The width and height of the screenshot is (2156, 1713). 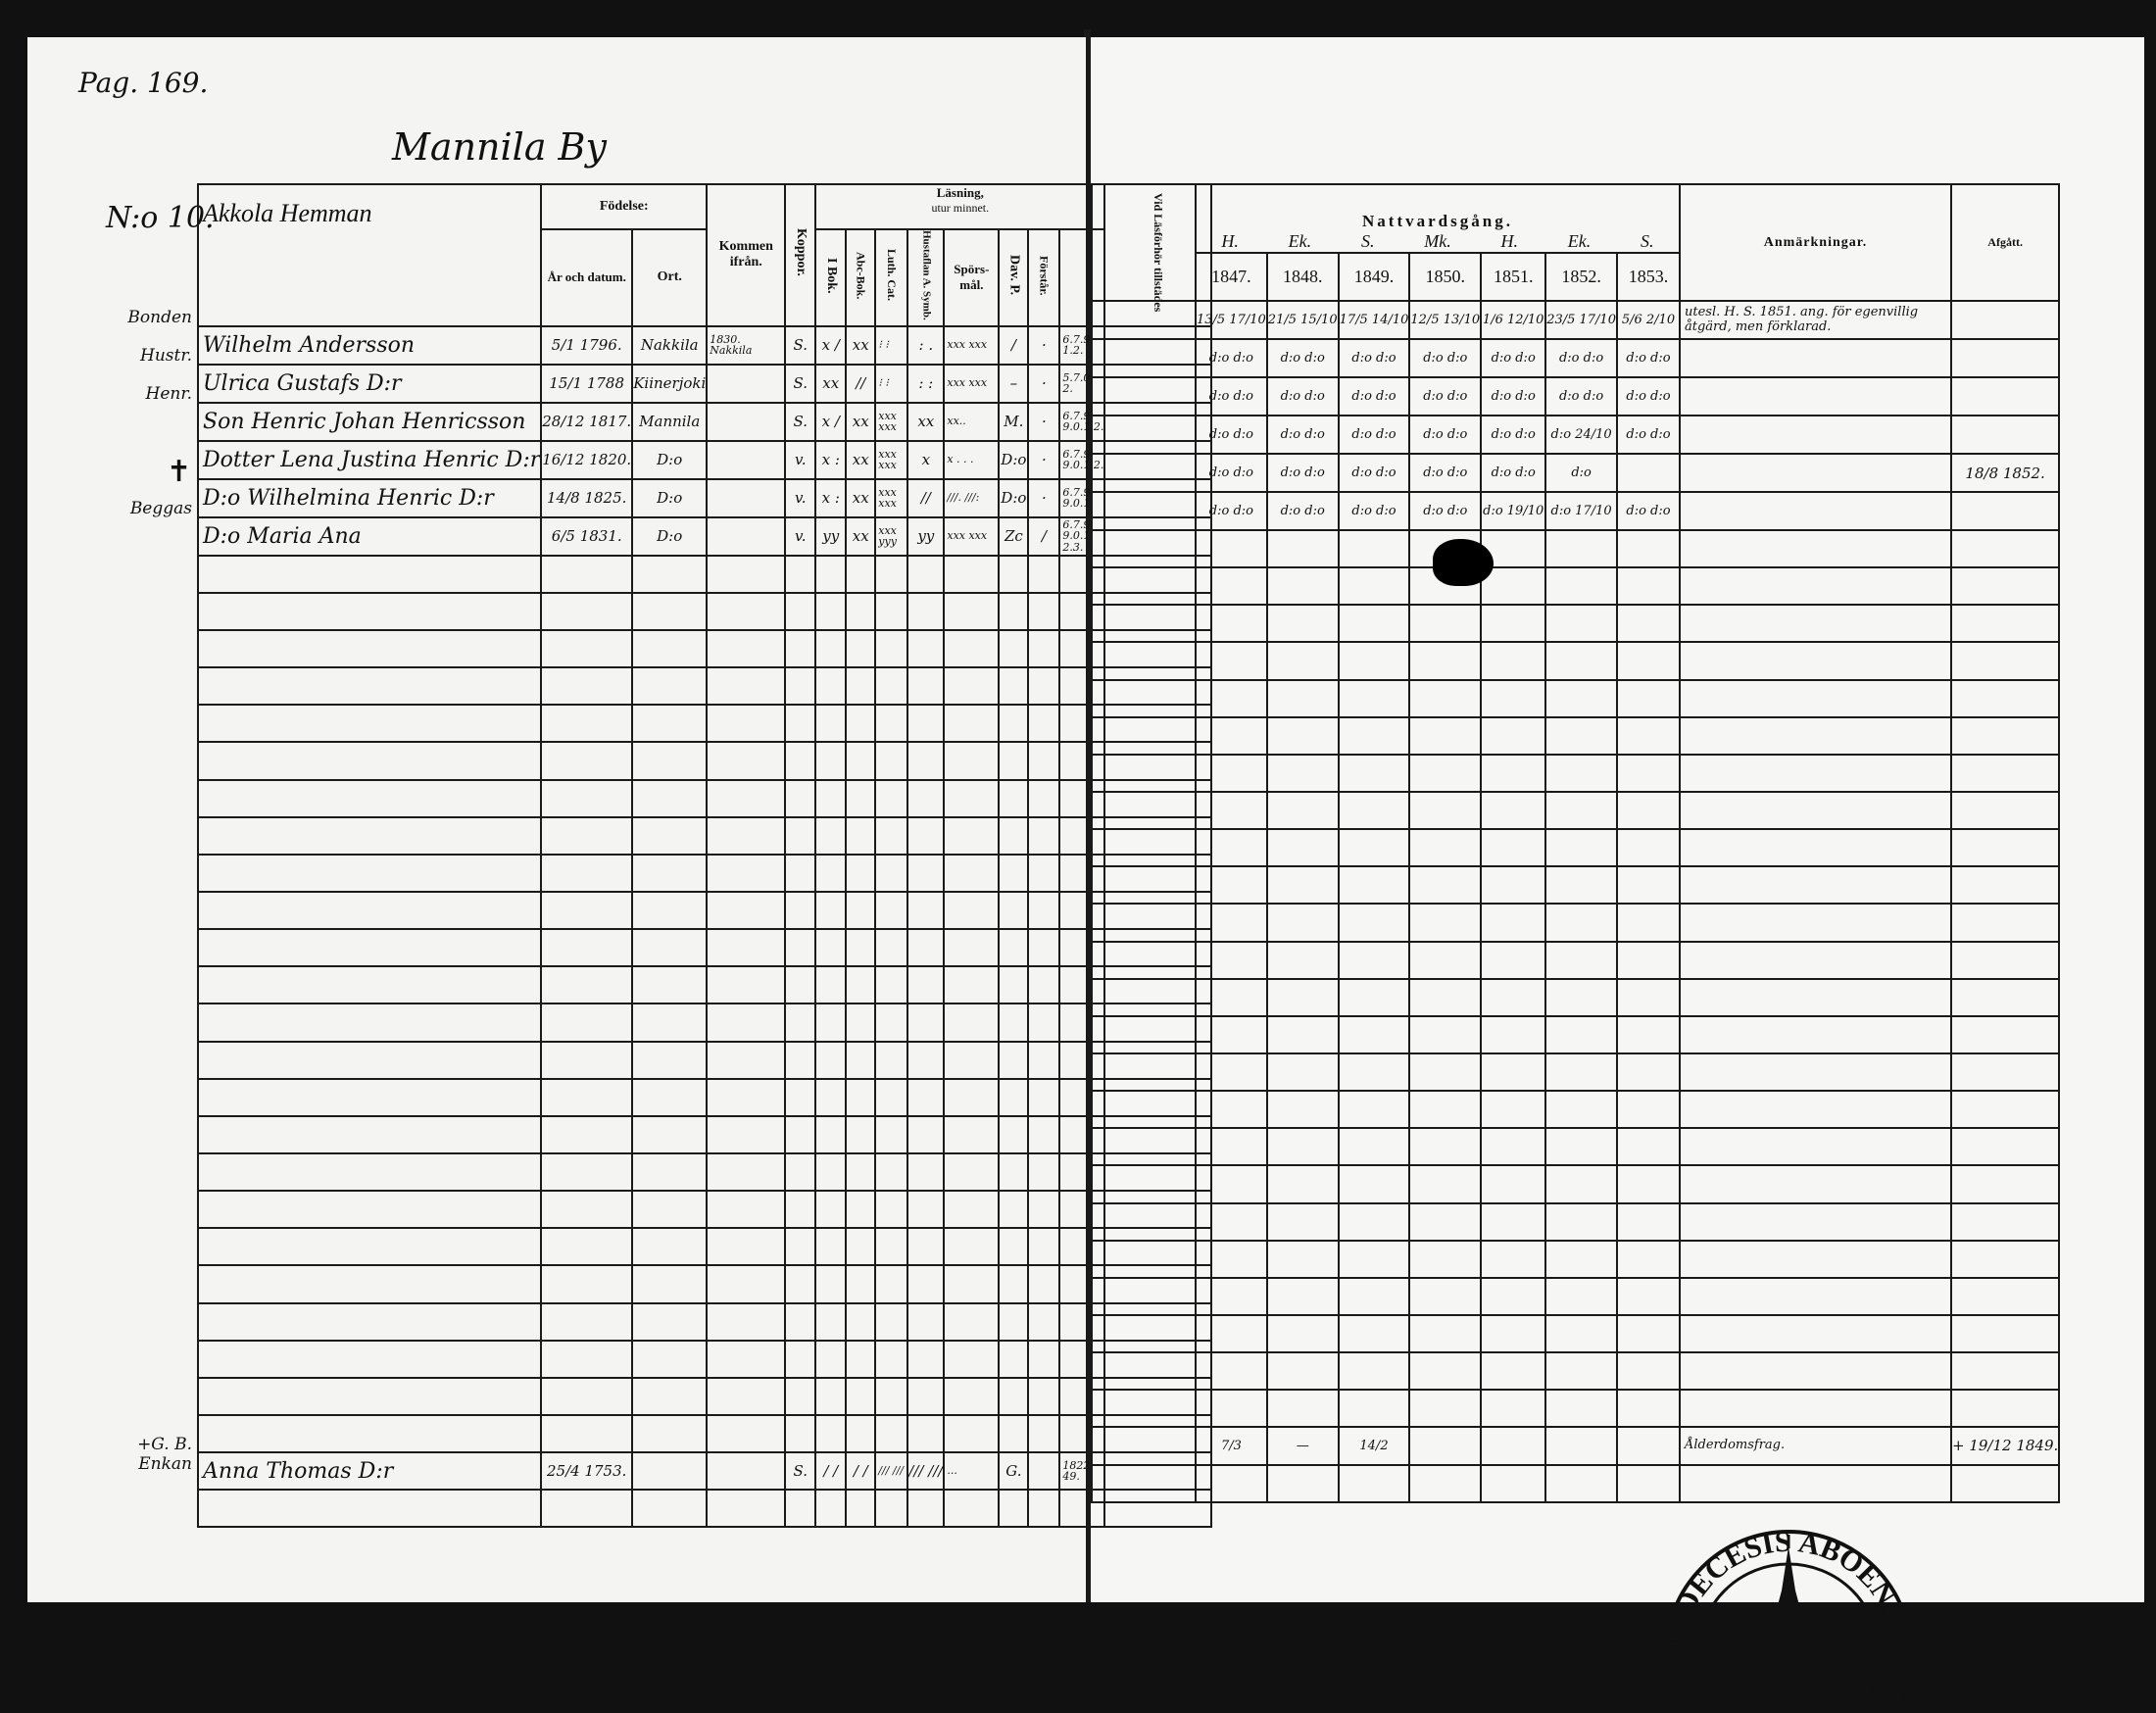 What do you see at coordinates (1581, 473) in the screenshot?
I see `communion-date: d:o` at bounding box center [1581, 473].